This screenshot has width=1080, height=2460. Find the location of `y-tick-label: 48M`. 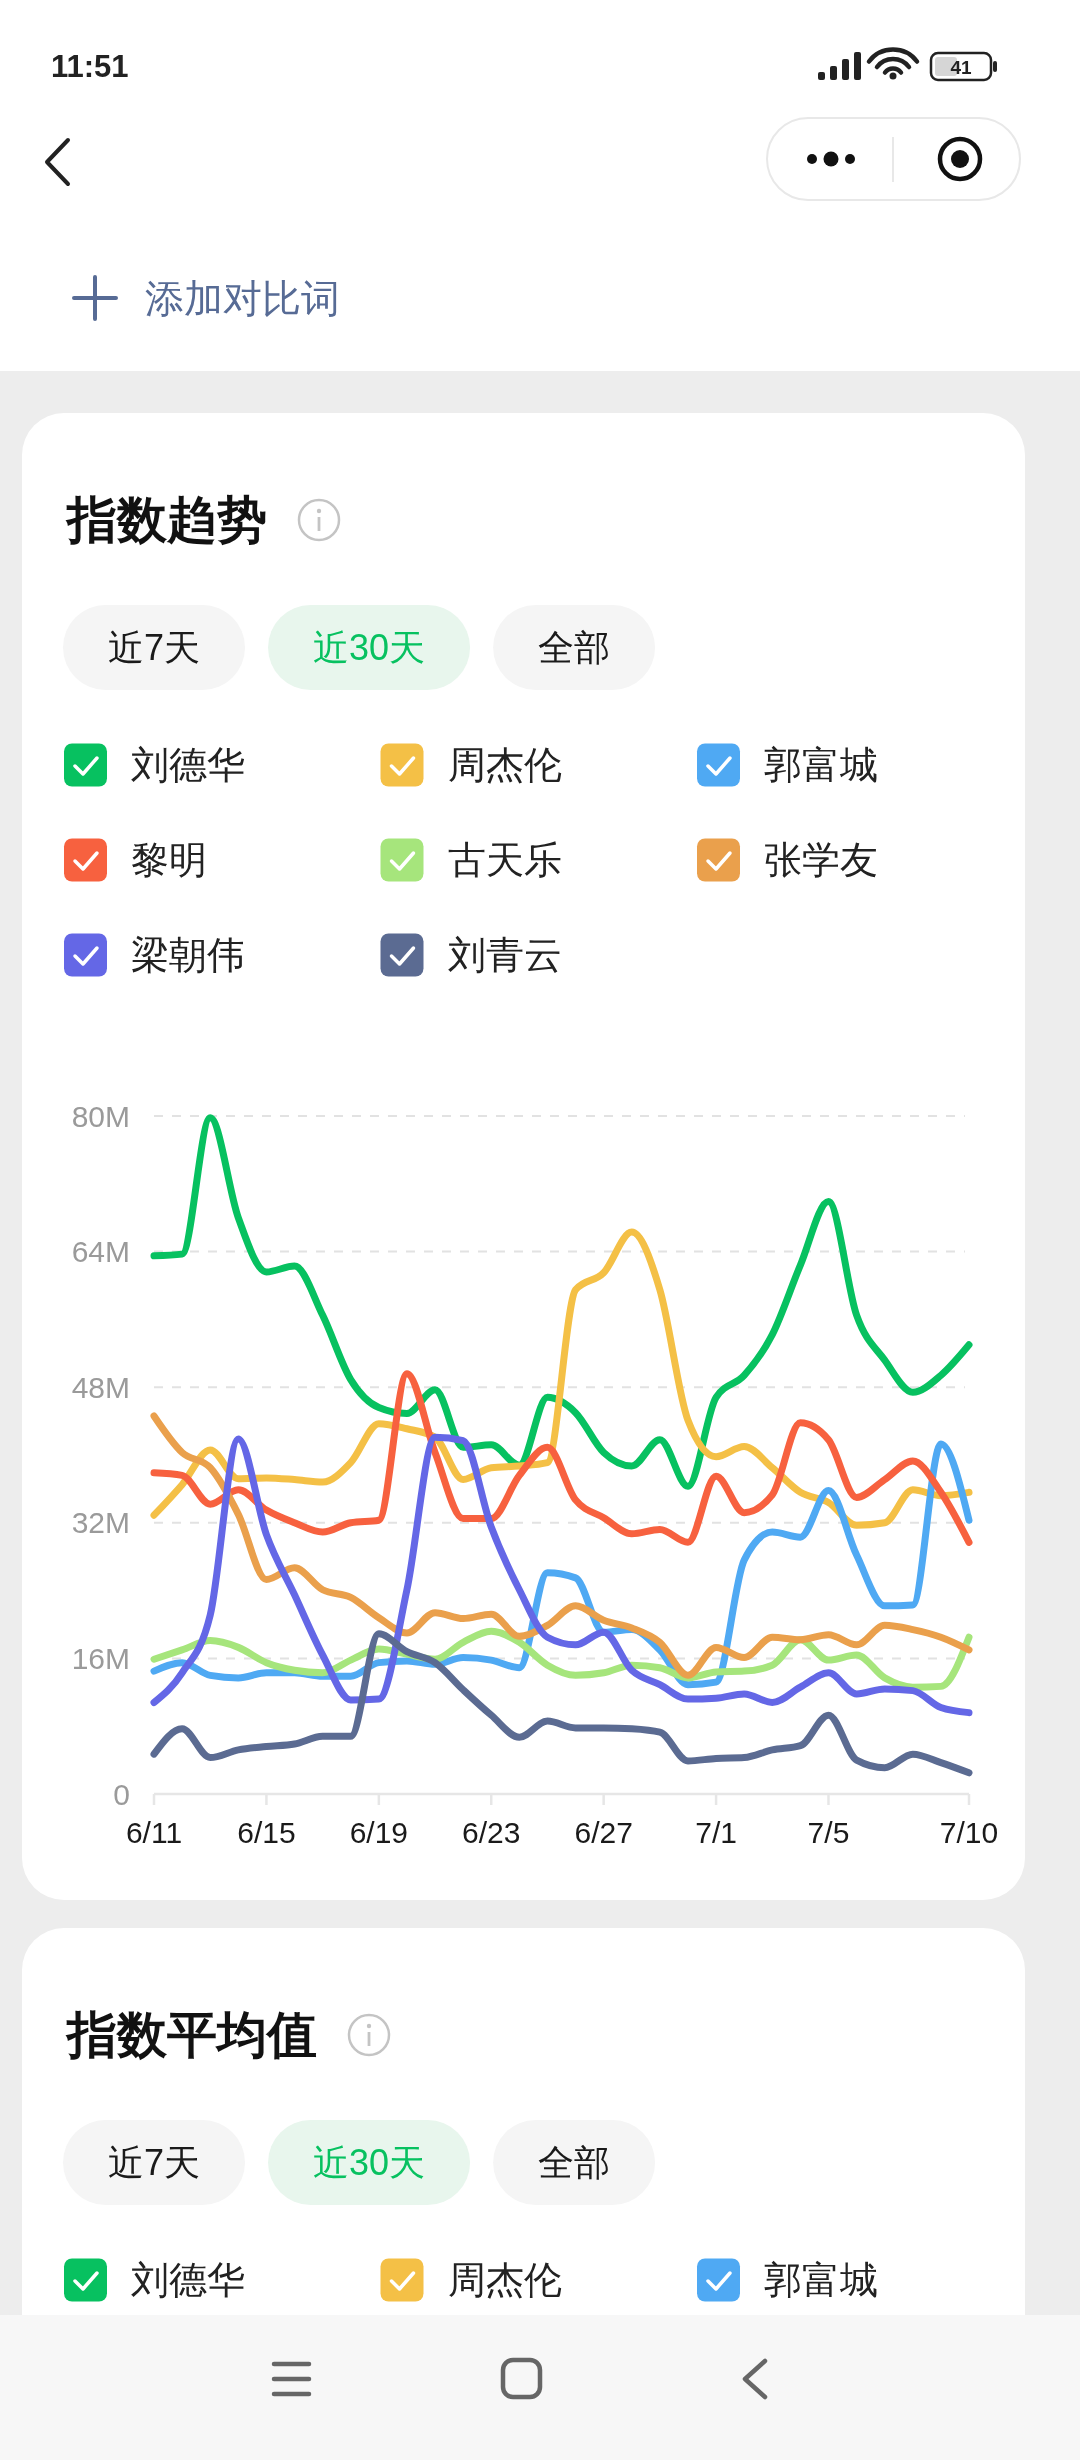

y-tick-label: 48M is located at coordinates (100, 1387).